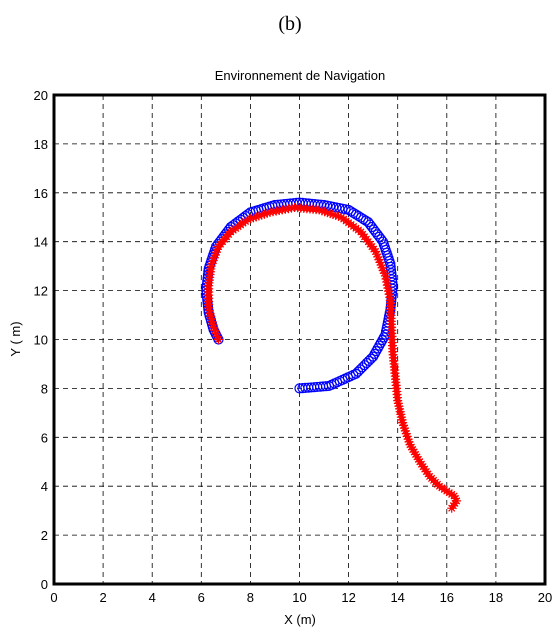  I want to click on y-tick-label: 8, so click(44, 388).